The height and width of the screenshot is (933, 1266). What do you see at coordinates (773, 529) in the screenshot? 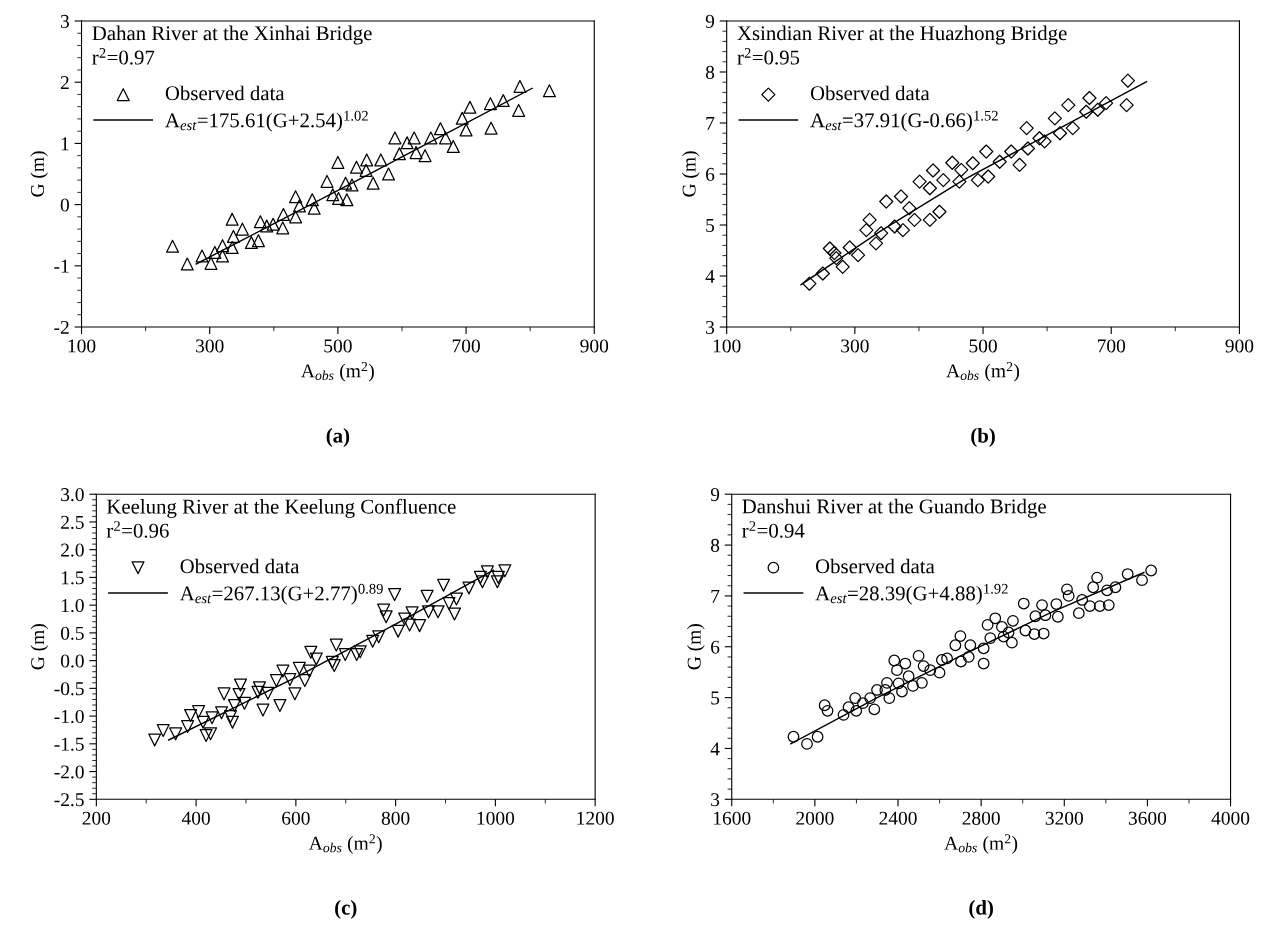
I see `annotation: r$^{2}$=0.94` at bounding box center [773, 529].